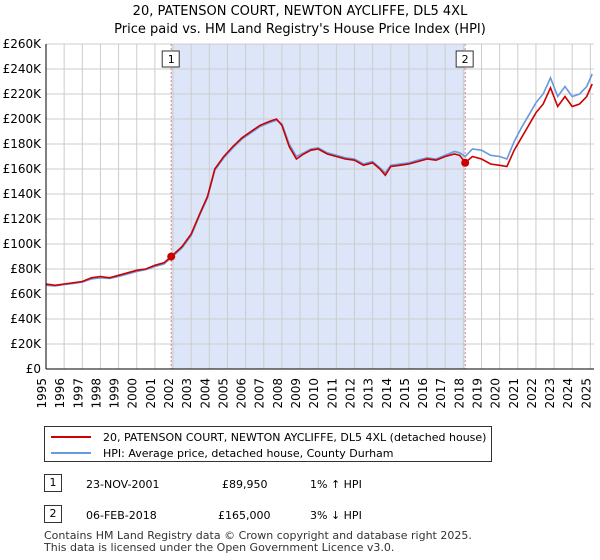  What do you see at coordinates (245, 484) in the screenshot?
I see `transaction-price: £89,950` at bounding box center [245, 484].